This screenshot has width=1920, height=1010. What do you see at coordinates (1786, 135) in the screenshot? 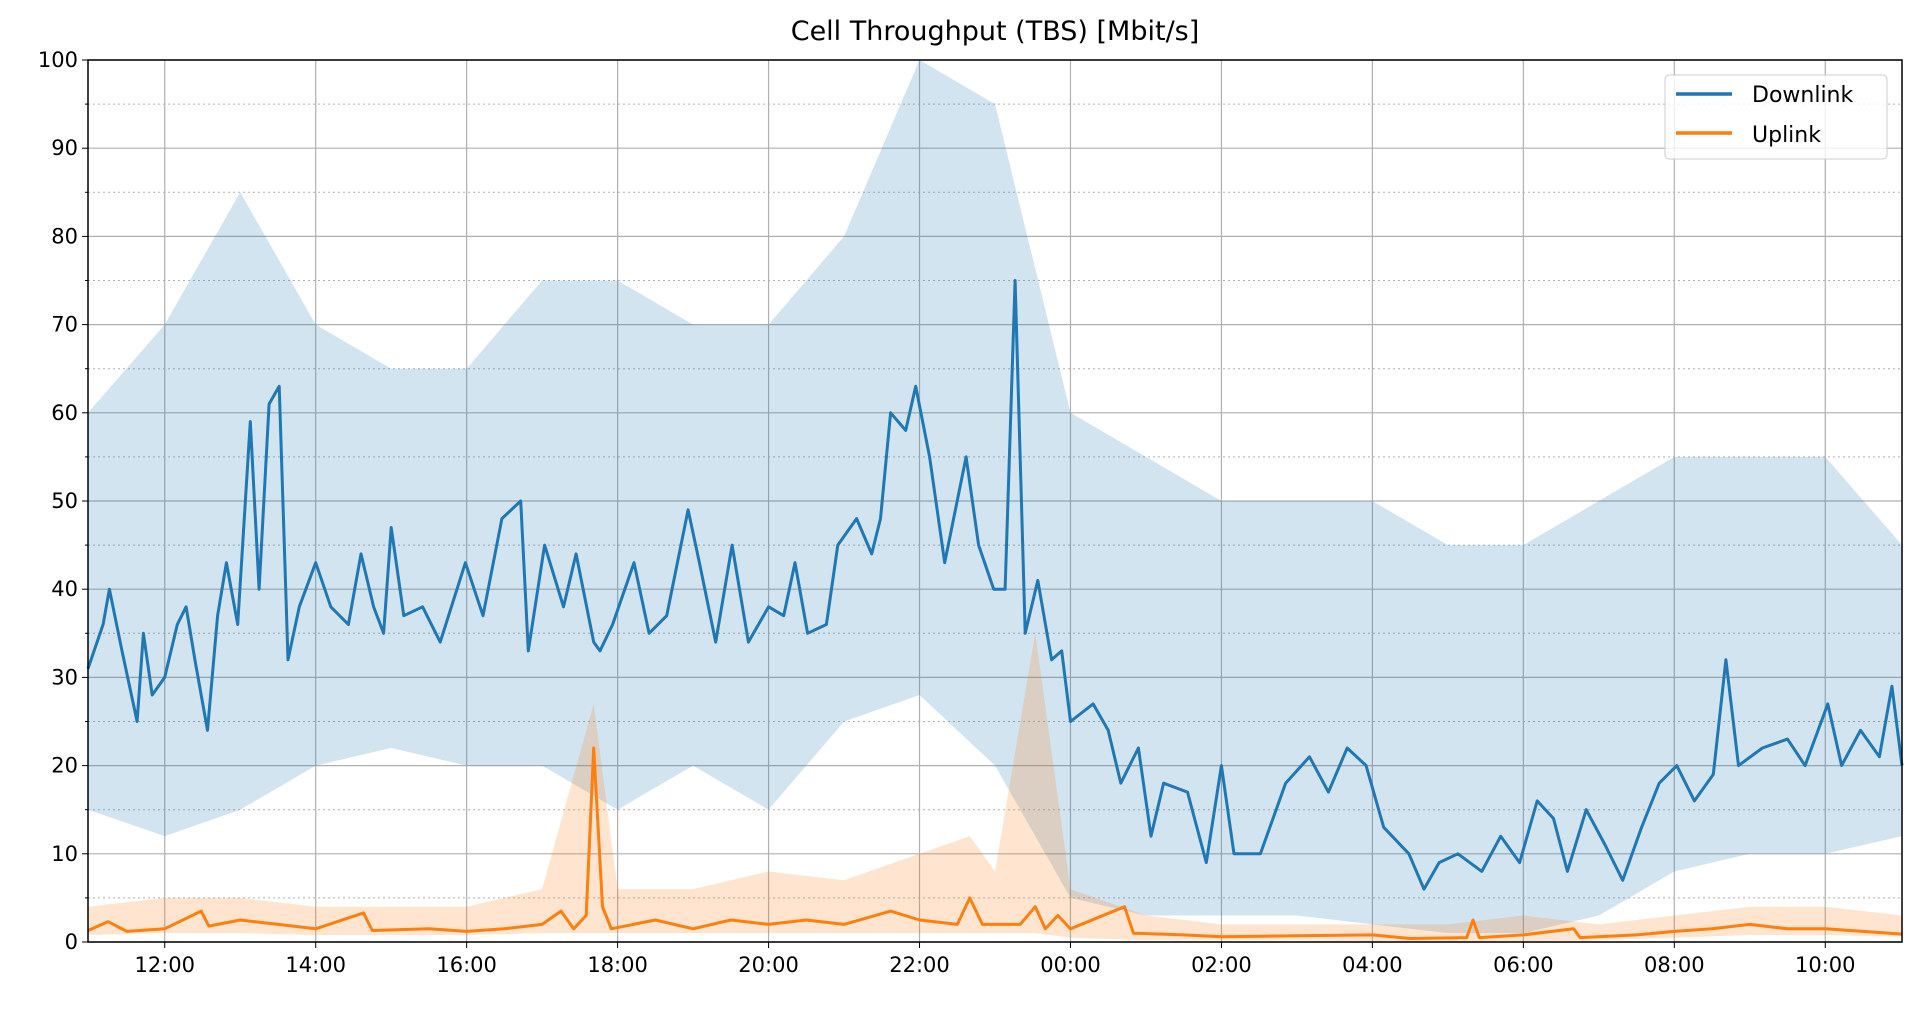
I see `legend-label-uplink: Uplink` at bounding box center [1786, 135].